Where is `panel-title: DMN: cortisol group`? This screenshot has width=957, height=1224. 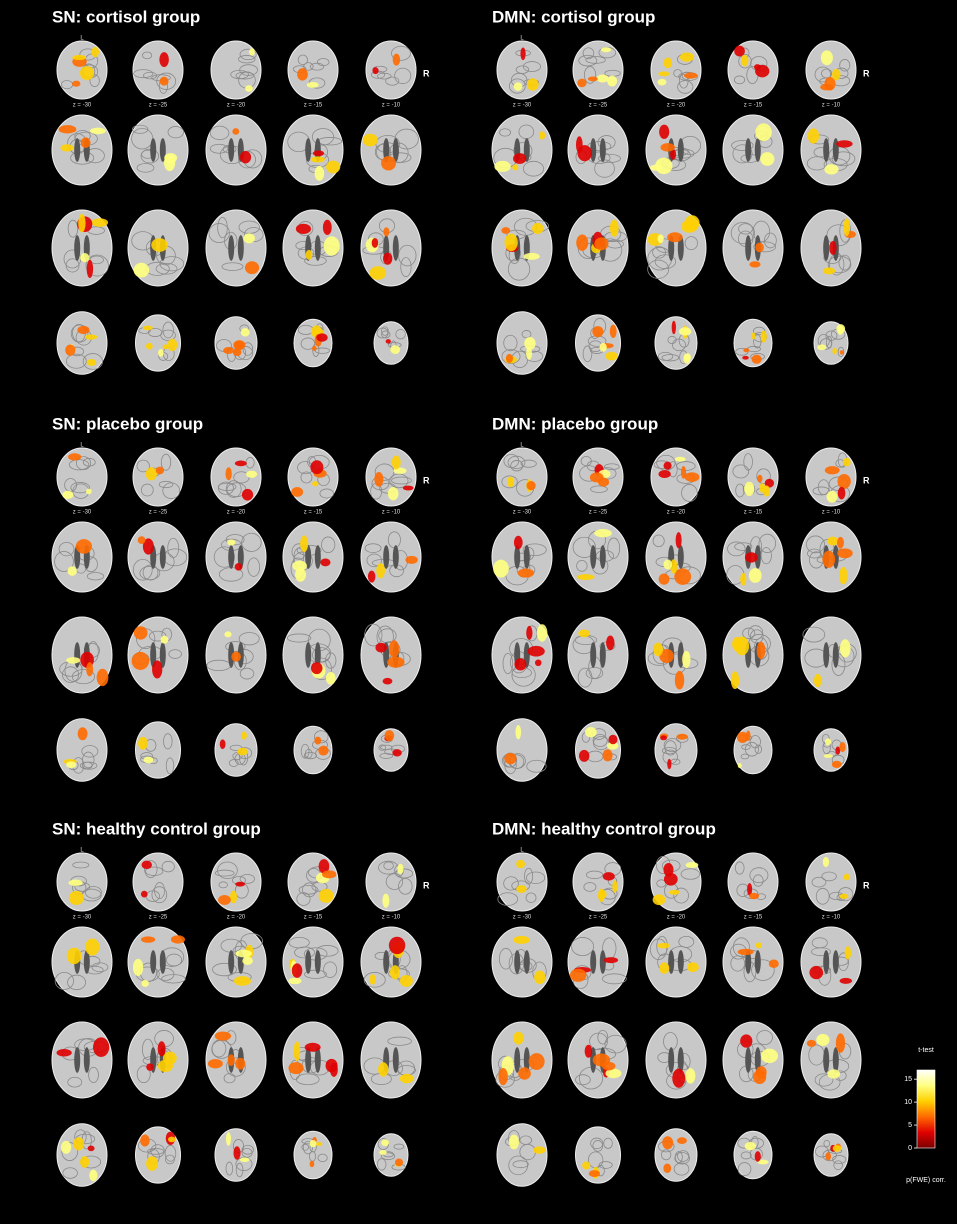
panel-title: DMN: cortisol group is located at coordinates (573, 16).